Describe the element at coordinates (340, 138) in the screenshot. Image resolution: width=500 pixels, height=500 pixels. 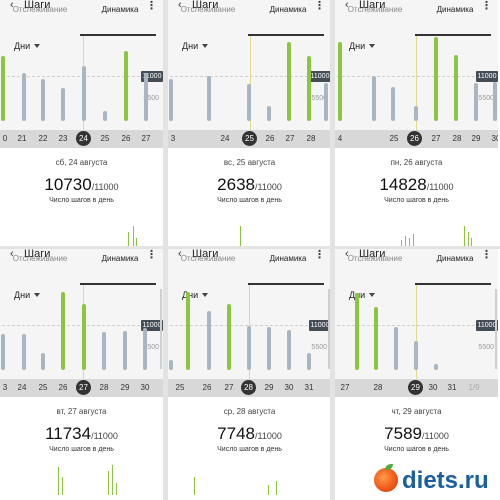
I see `axis-day: 4` at that location.